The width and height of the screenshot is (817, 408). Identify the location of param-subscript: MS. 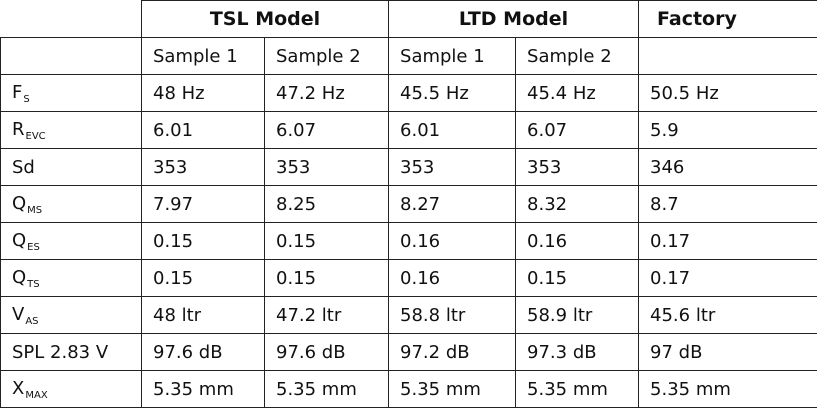
(34, 210).